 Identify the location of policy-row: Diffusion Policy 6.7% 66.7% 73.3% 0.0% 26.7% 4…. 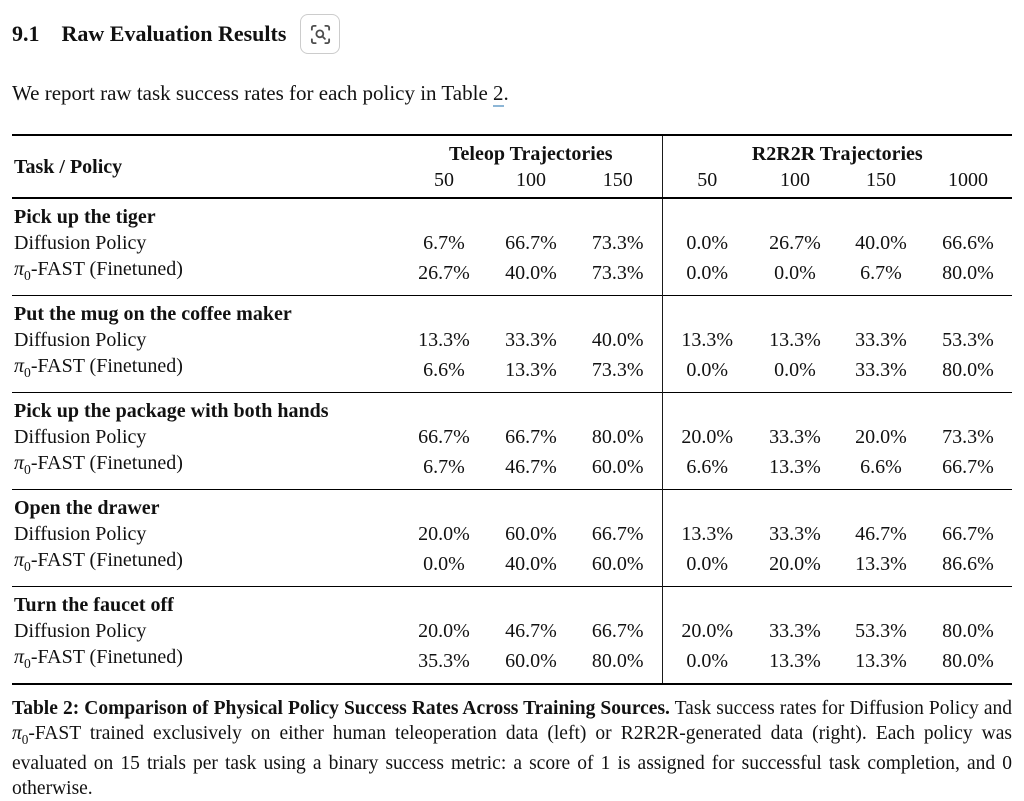
(512, 243).